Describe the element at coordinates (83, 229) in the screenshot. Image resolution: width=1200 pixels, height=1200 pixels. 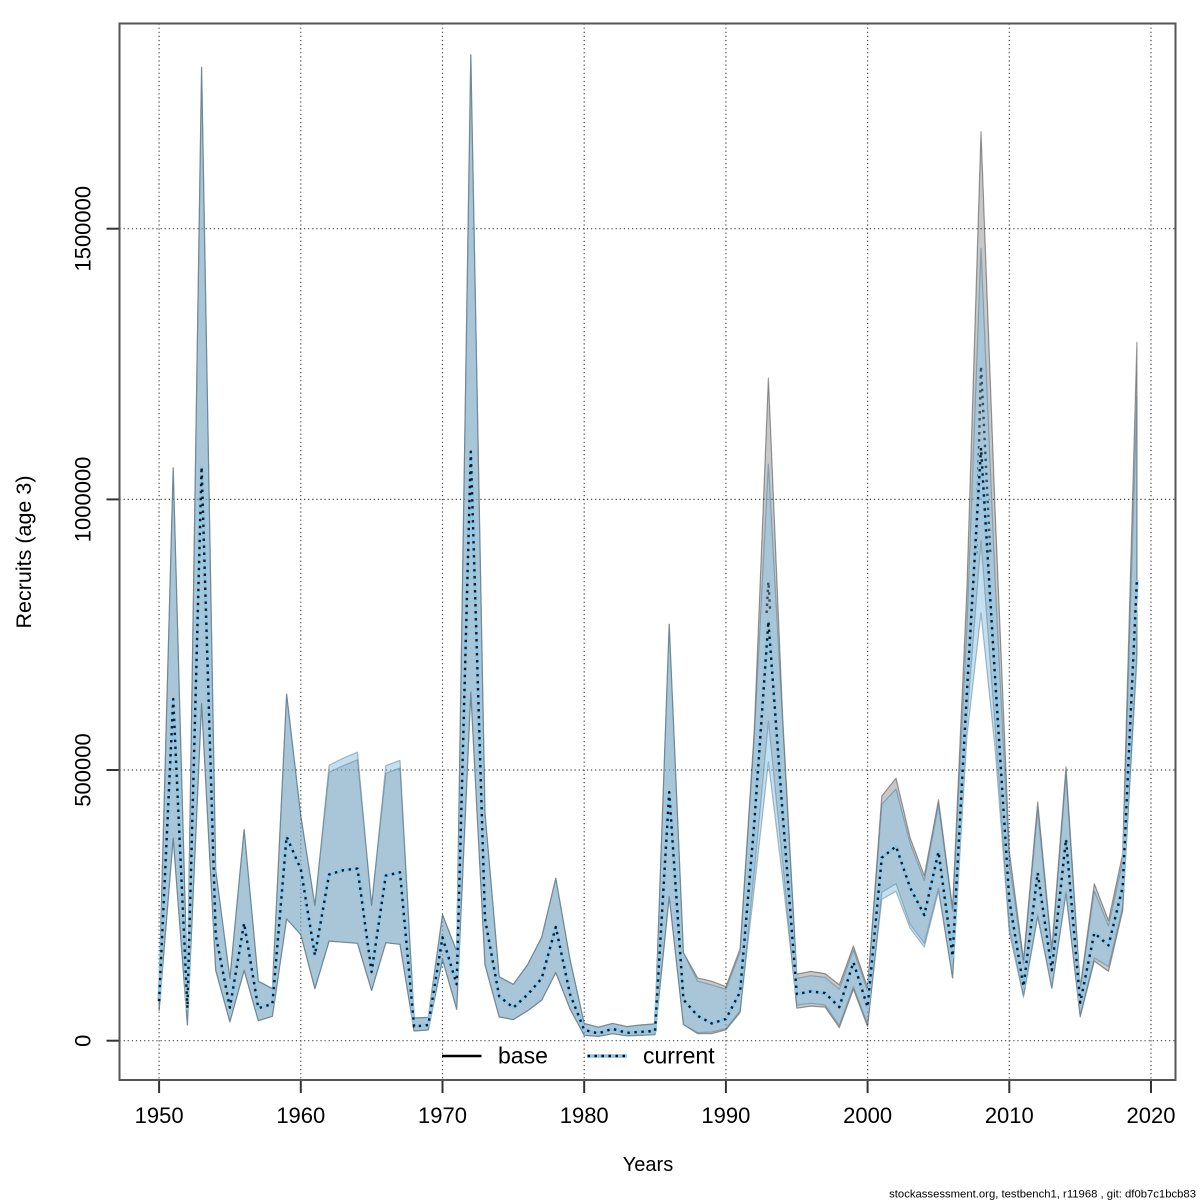
I see `svg-text: 1500000` at that location.